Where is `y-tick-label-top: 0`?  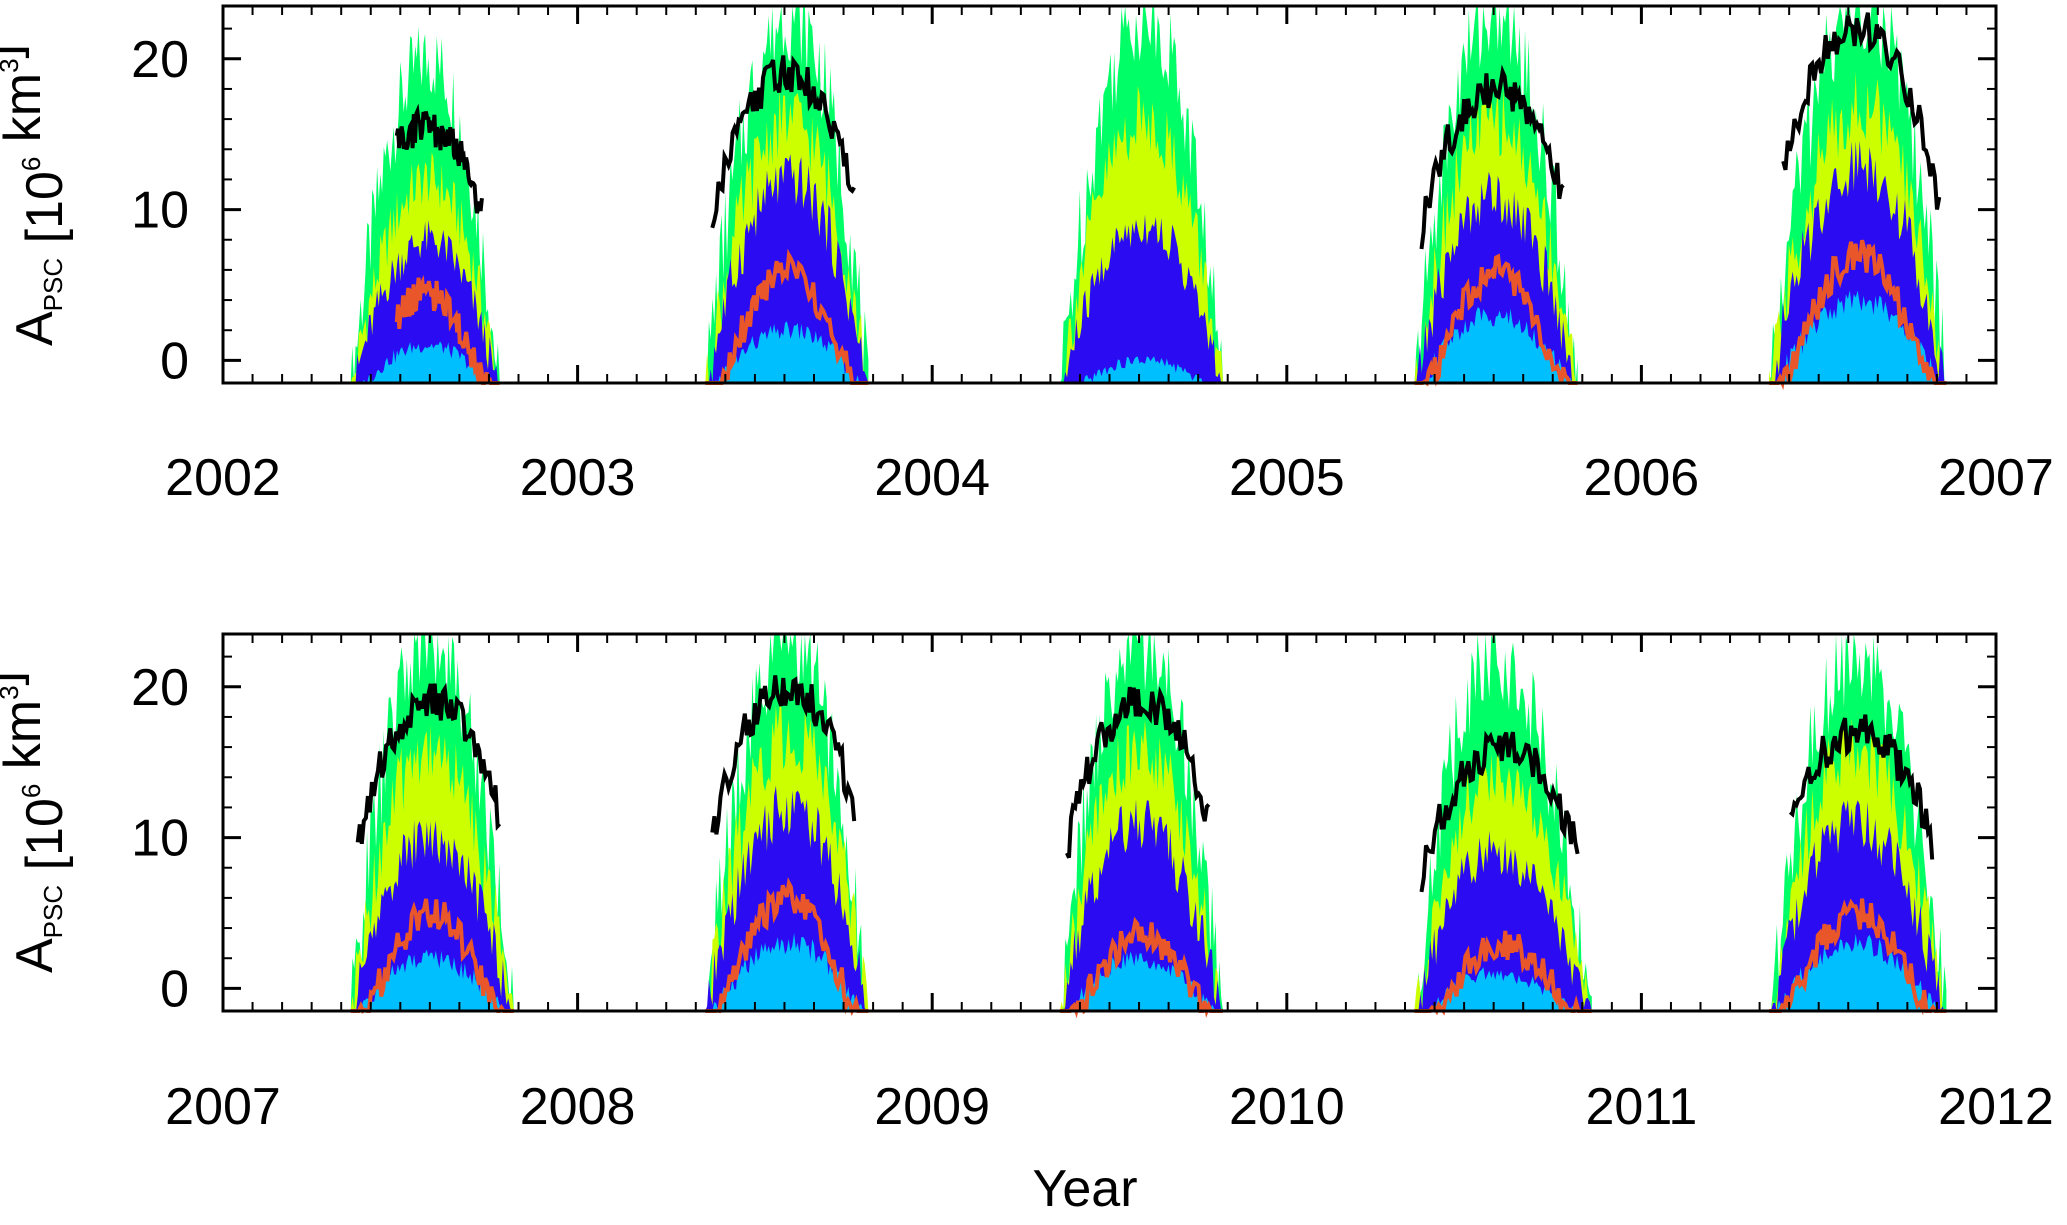
y-tick-label-top: 0 is located at coordinates (174, 361).